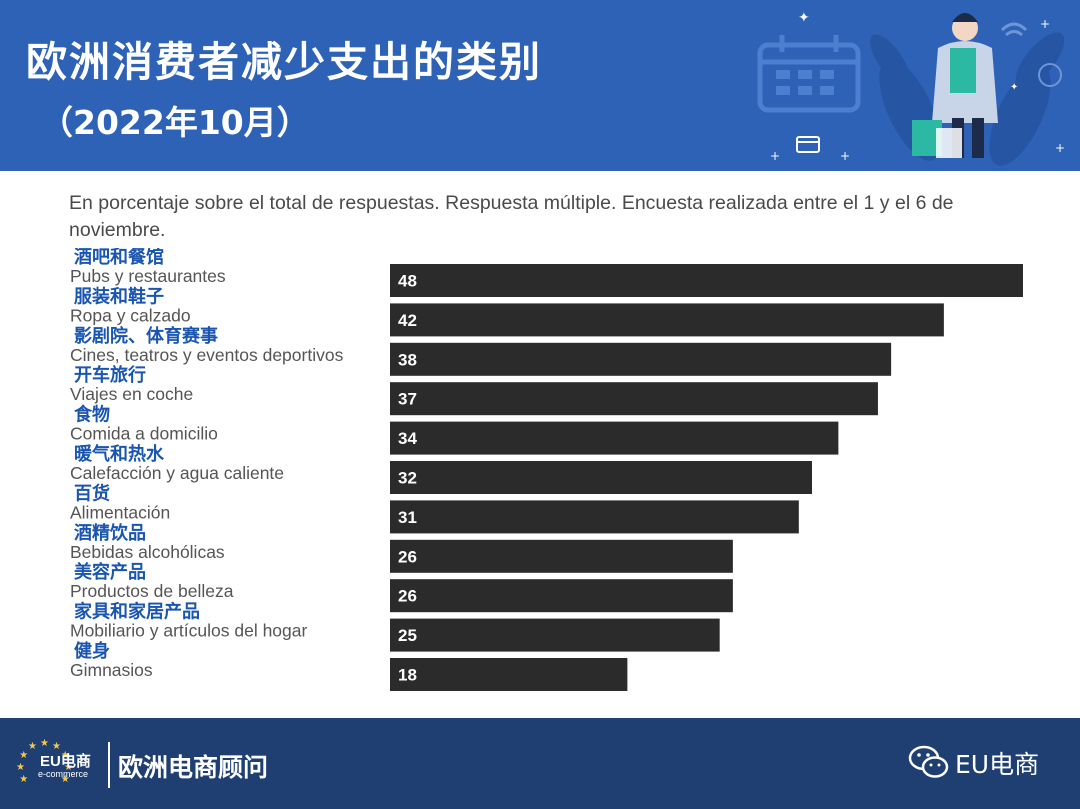 The height and width of the screenshot is (809, 1080). What do you see at coordinates (111, 670) in the screenshot?
I see `category-label-es: Gimnasios` at bounding box center [111, 670].